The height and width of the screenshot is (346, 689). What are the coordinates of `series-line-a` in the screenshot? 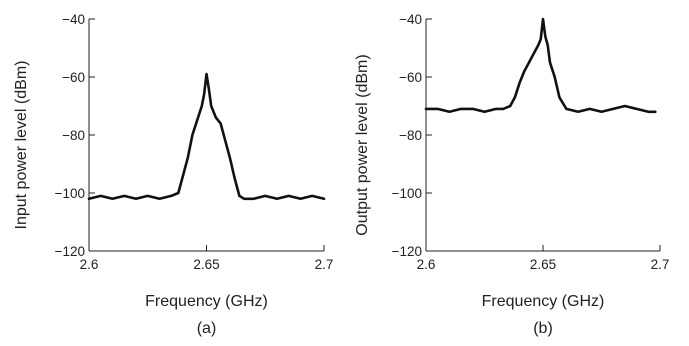 It's located at (206, 136).